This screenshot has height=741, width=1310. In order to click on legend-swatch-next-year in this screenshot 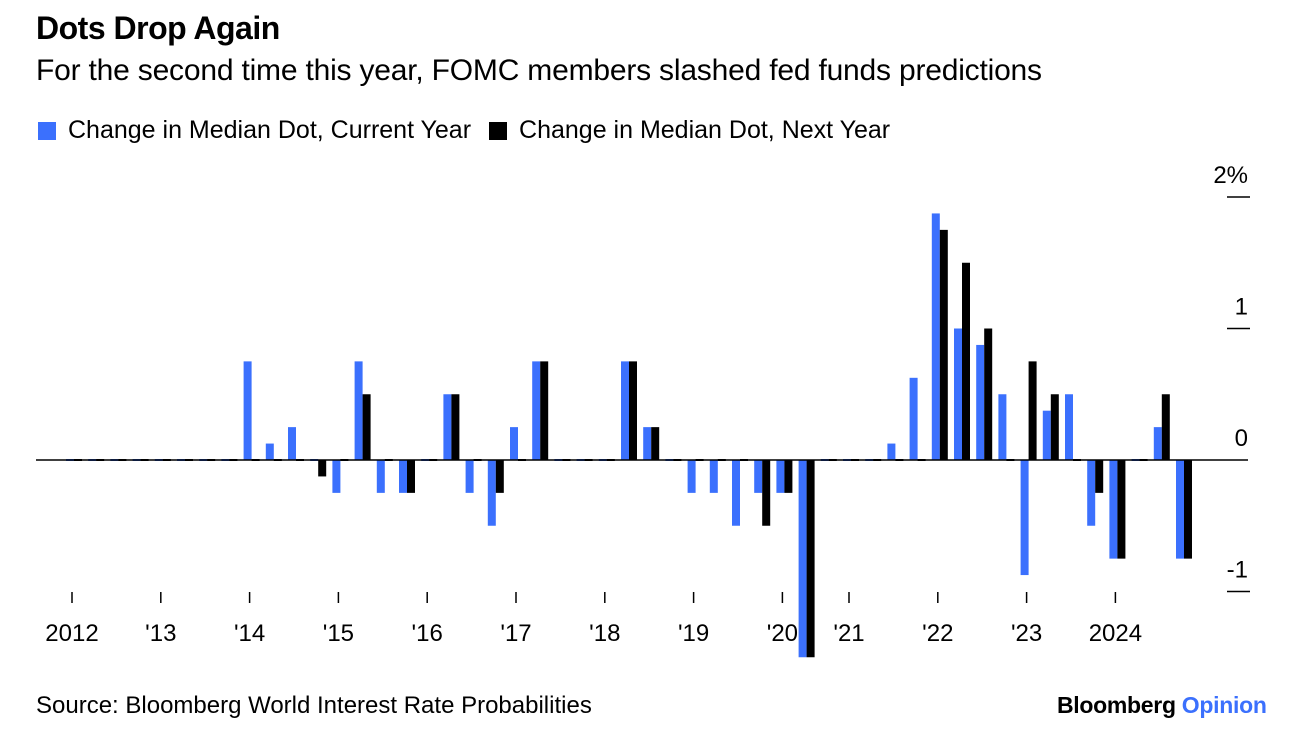, I will do `click(498, 130)`.